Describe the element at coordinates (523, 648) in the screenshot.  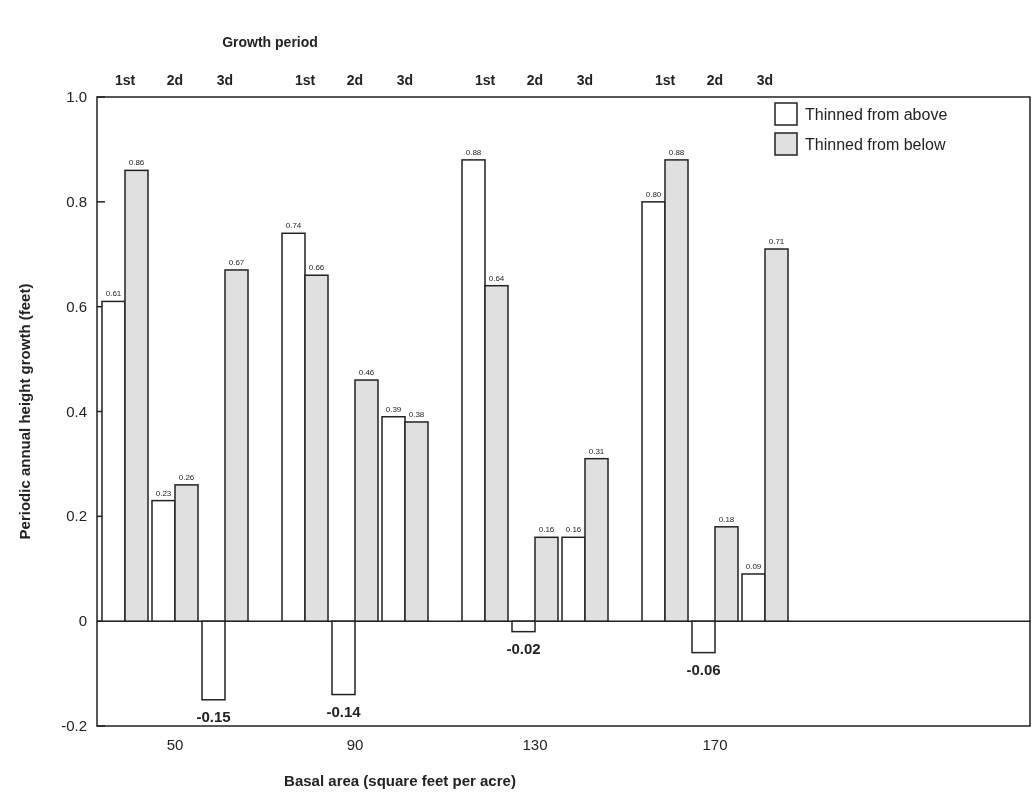
I see `data-label: -0.02` at that location.